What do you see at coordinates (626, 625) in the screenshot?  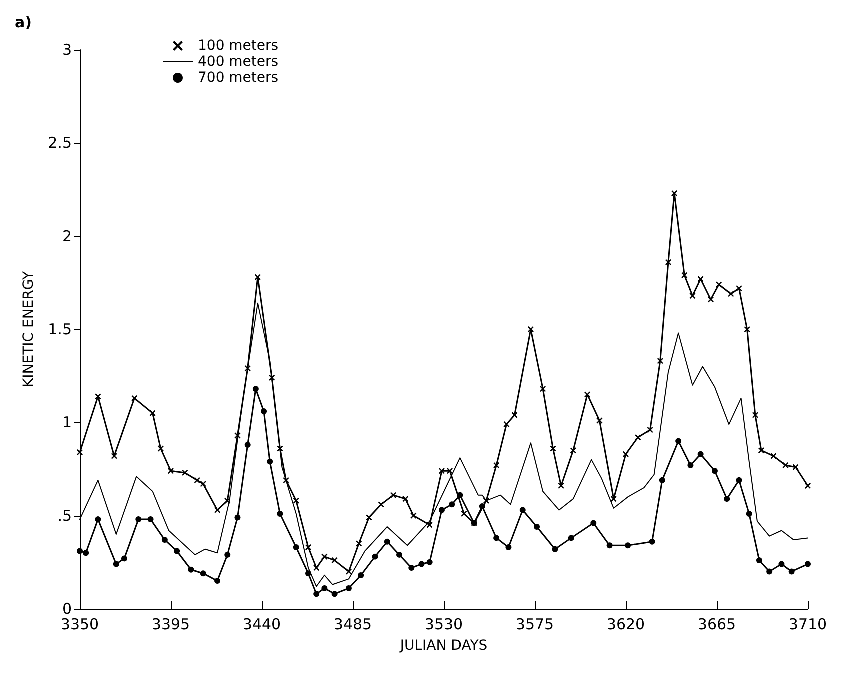 I see `x-tick-label: 3620` at bounding box center [626, 625].